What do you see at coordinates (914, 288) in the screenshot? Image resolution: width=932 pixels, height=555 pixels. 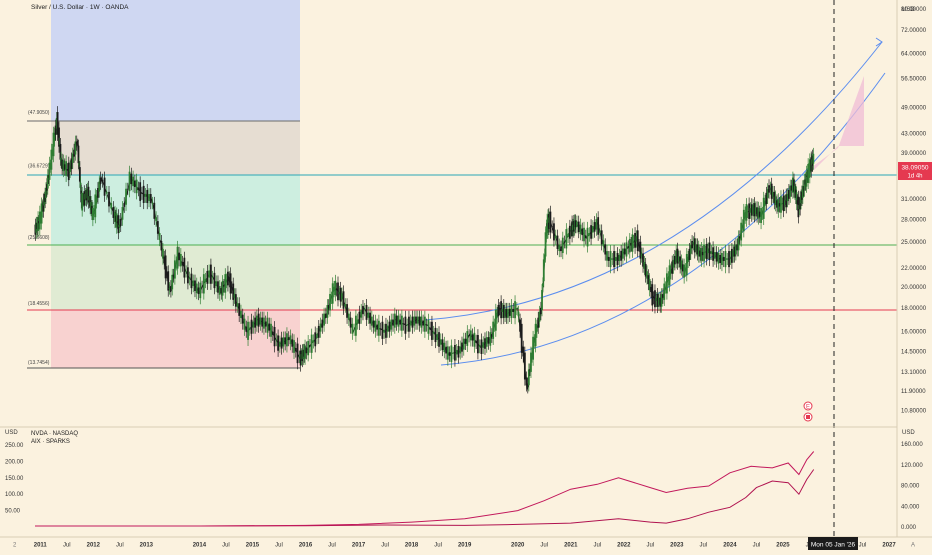 I see `price-tick-label: 20.00000` at bounding box center [914, 288].